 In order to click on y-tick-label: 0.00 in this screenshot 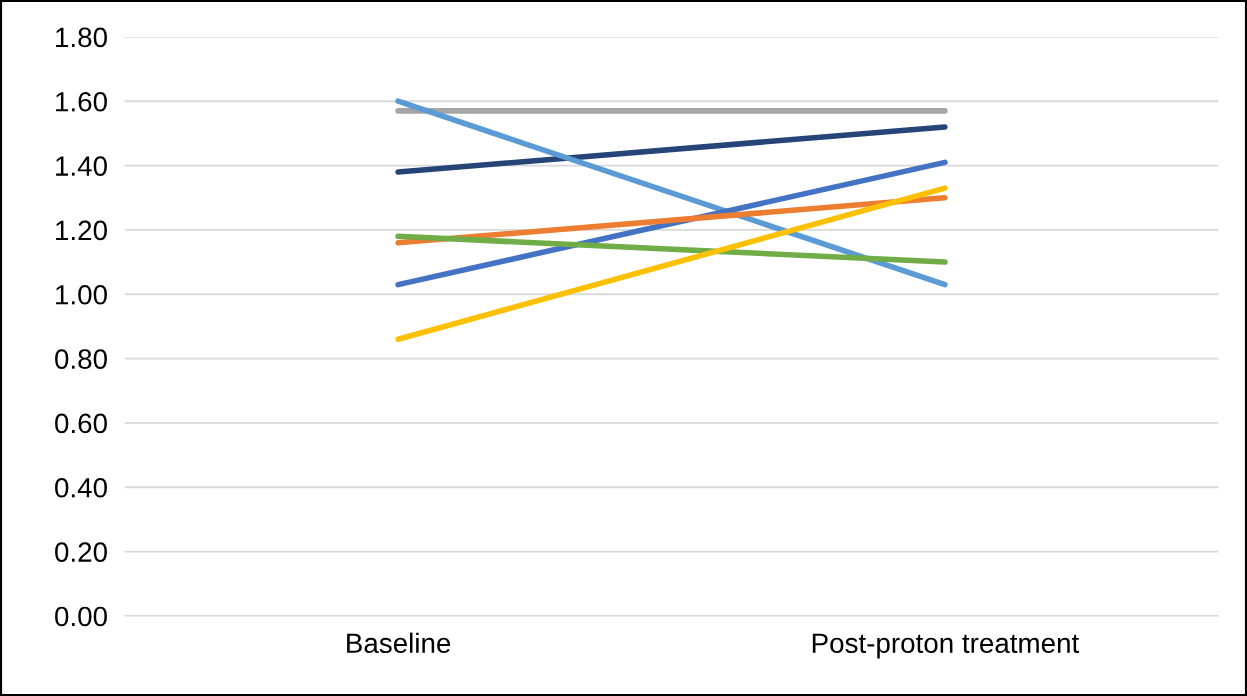, I will do `click(81, 616)`.